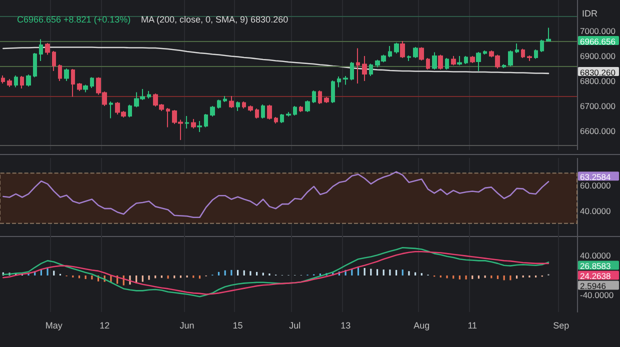  Describe the element at coordinates (345, 325) in the screenshot. I see `x-tick-label: 13` at that location.